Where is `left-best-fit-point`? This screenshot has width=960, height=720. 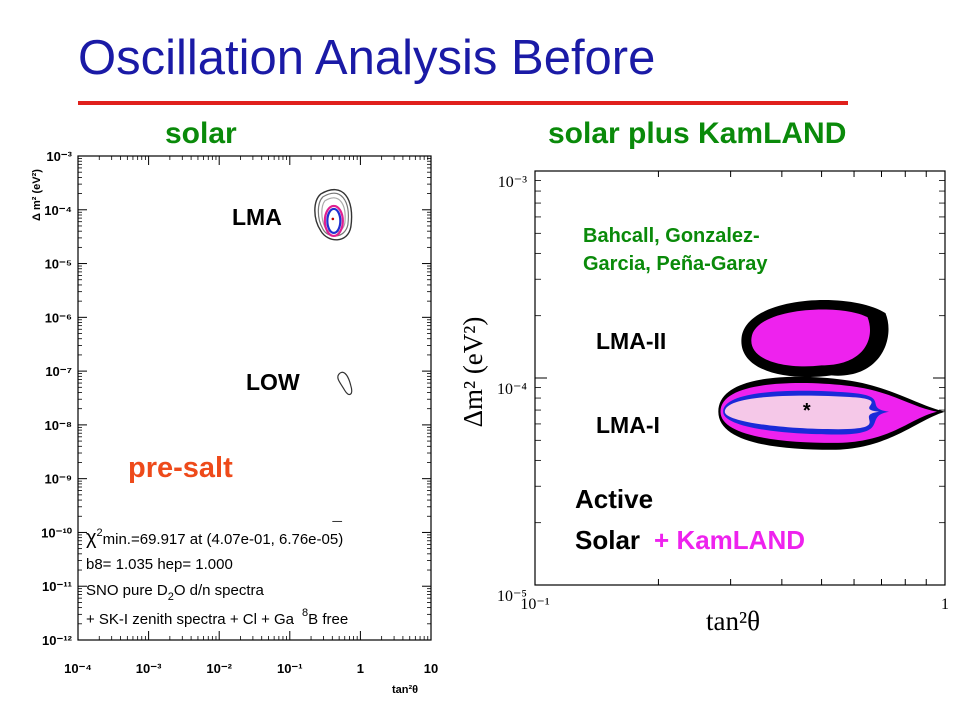
left-best-fit-point is located at coordinates (333, 219).